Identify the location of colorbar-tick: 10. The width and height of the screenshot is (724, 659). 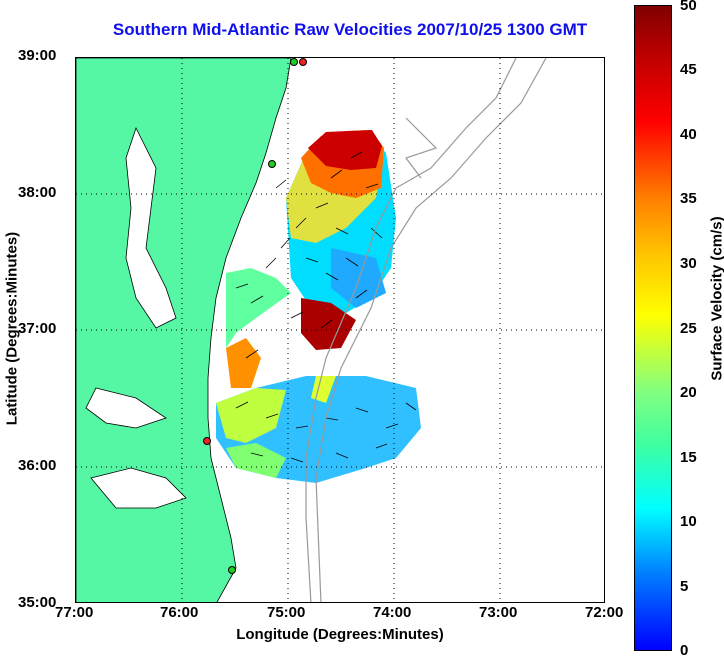
(688, 521).